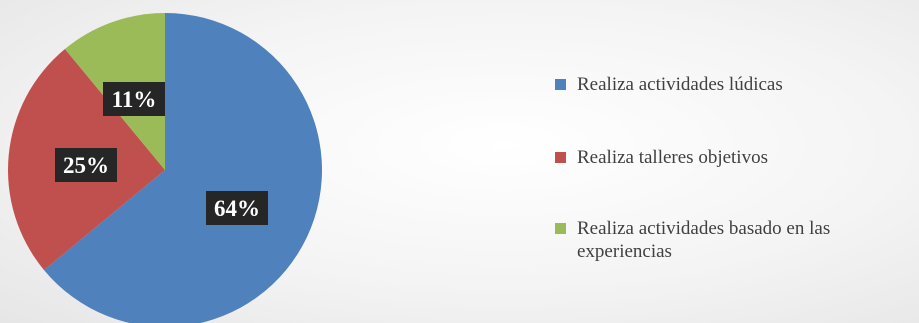  I want to click on legend-swatch-ludicas, so click(560, 84).